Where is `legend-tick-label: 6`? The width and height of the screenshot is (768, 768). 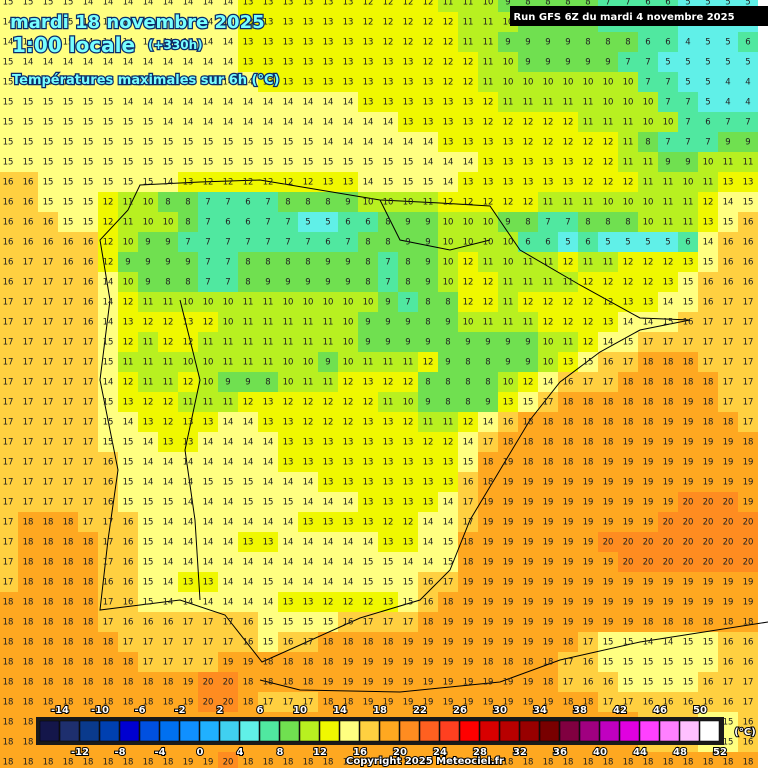 legend-tick-label: 6 is located at coordinates (260, 710).